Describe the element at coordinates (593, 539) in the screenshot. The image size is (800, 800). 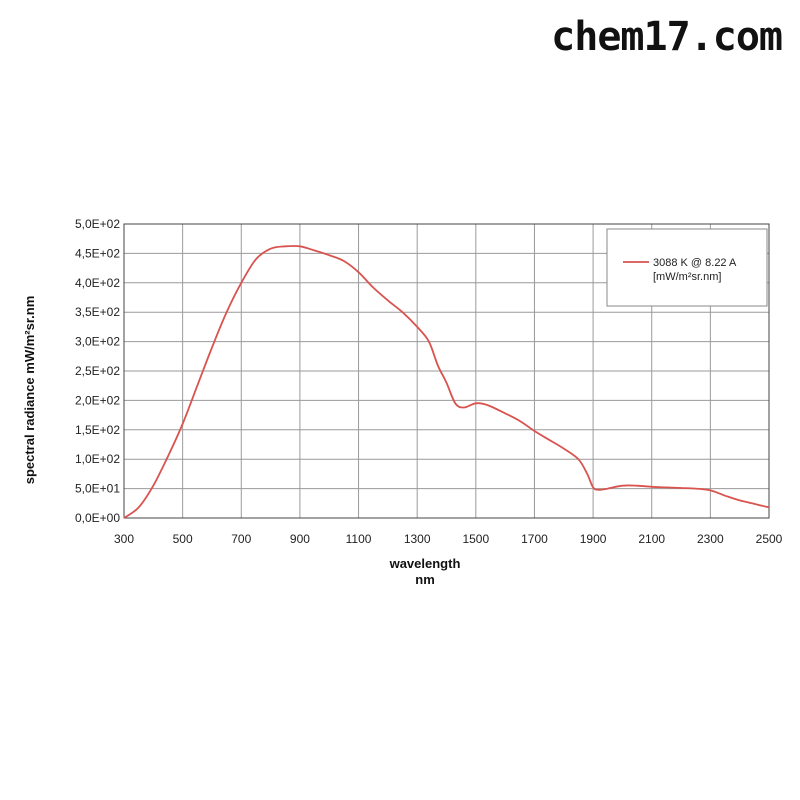
I see `x-tick-label: 1900` at that location.